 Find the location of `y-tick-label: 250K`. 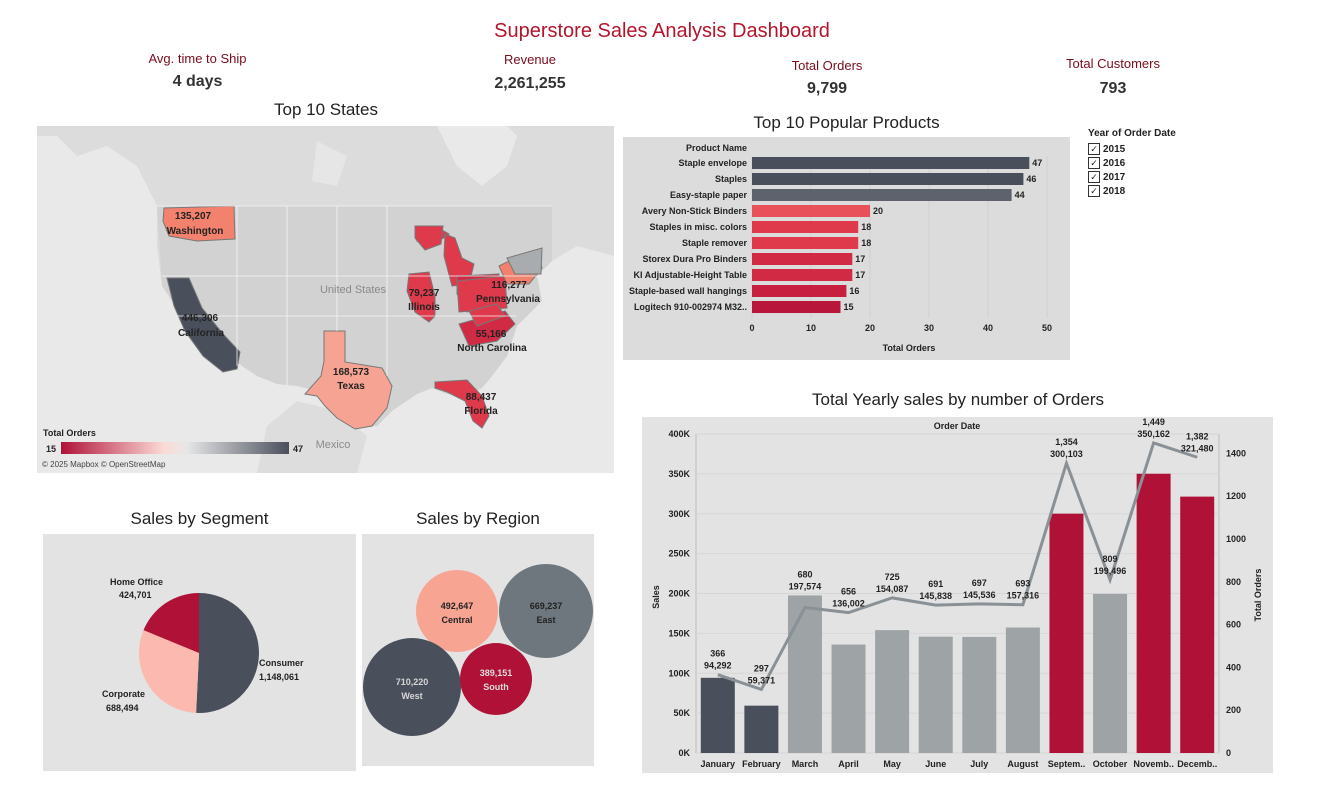

y-tick-label: 250K is located at coordinates (679, 554).